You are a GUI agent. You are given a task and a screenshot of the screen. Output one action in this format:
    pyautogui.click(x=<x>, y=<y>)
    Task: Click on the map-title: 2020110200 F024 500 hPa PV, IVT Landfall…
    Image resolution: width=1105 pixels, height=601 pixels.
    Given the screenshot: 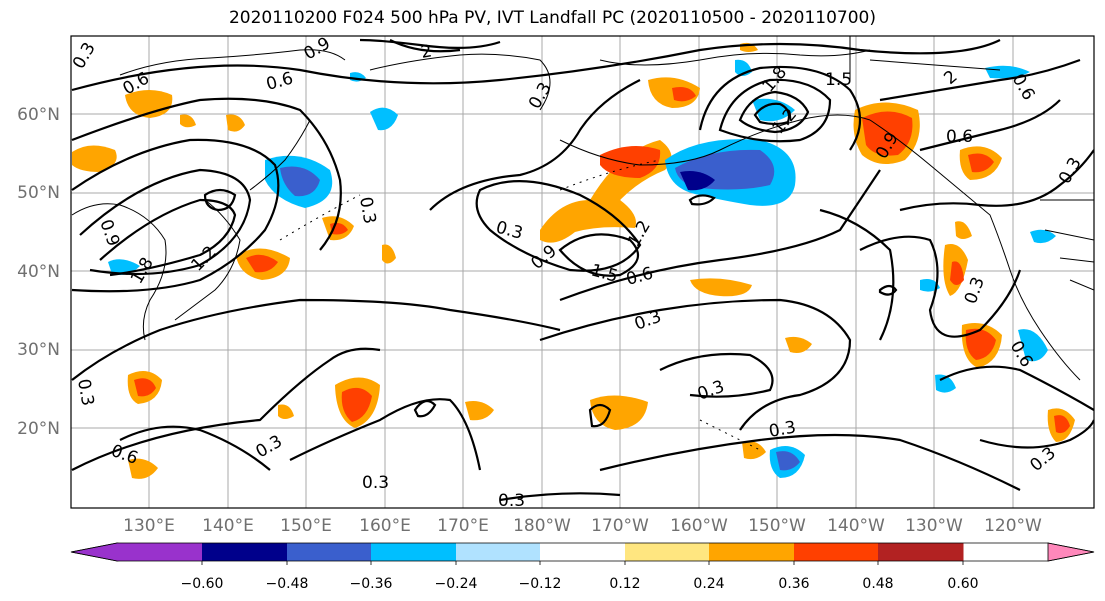 What is the action you would take?
    pyautogui.click(x=552, y=18)
    